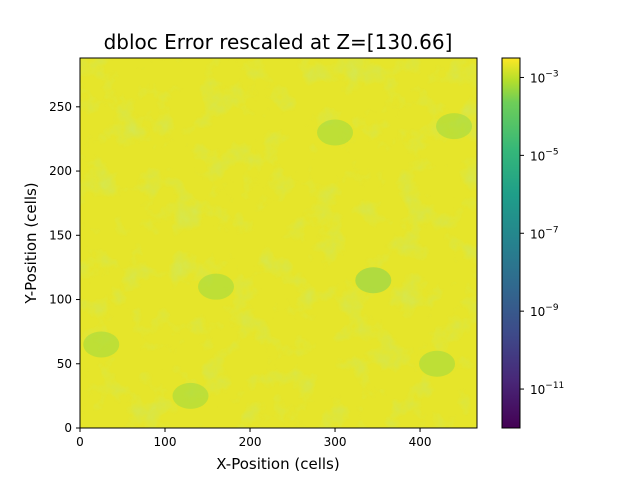 This screenshot has height=480, width=640. What do you see at coordinates (80, 442) in the screenshot?
I see `x-tick-label: 0` at bounding box center [80, 442].